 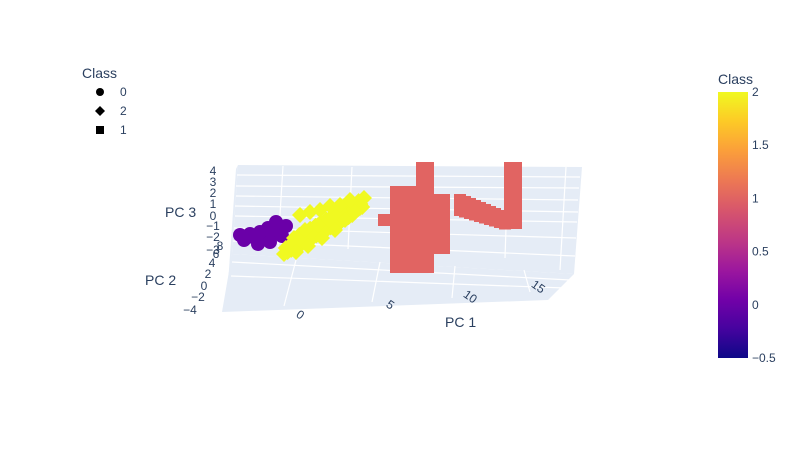 What do you see at coordinates (760, 145) in the screenshot?
I see `colorbar-tick-label: 1.5` at bounding box center [760, 145].